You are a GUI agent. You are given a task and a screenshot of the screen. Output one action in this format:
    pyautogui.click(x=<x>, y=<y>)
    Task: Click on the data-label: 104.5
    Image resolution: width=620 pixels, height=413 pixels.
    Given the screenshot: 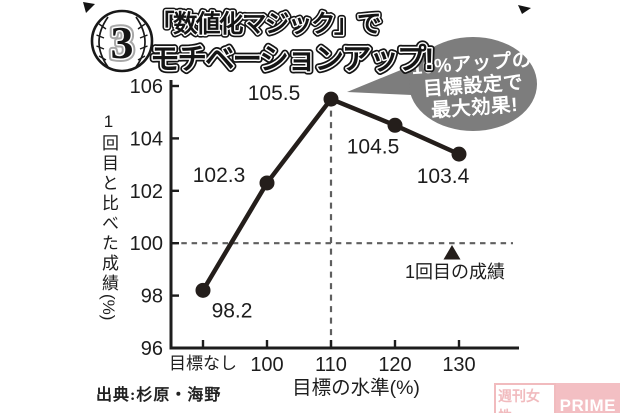 What is the action you would take?
    pyautogui.click(x=373, y=146)
    